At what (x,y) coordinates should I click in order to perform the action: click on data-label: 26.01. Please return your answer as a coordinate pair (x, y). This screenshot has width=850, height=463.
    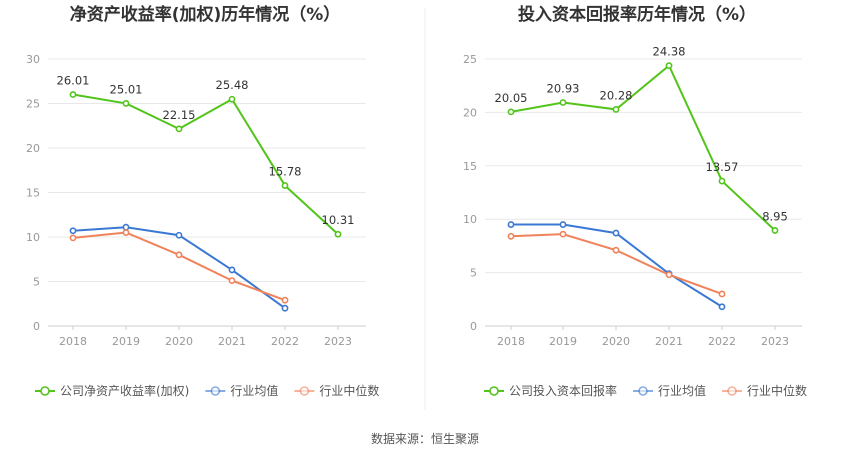
    Looking at the image, I should click on (73, 81).